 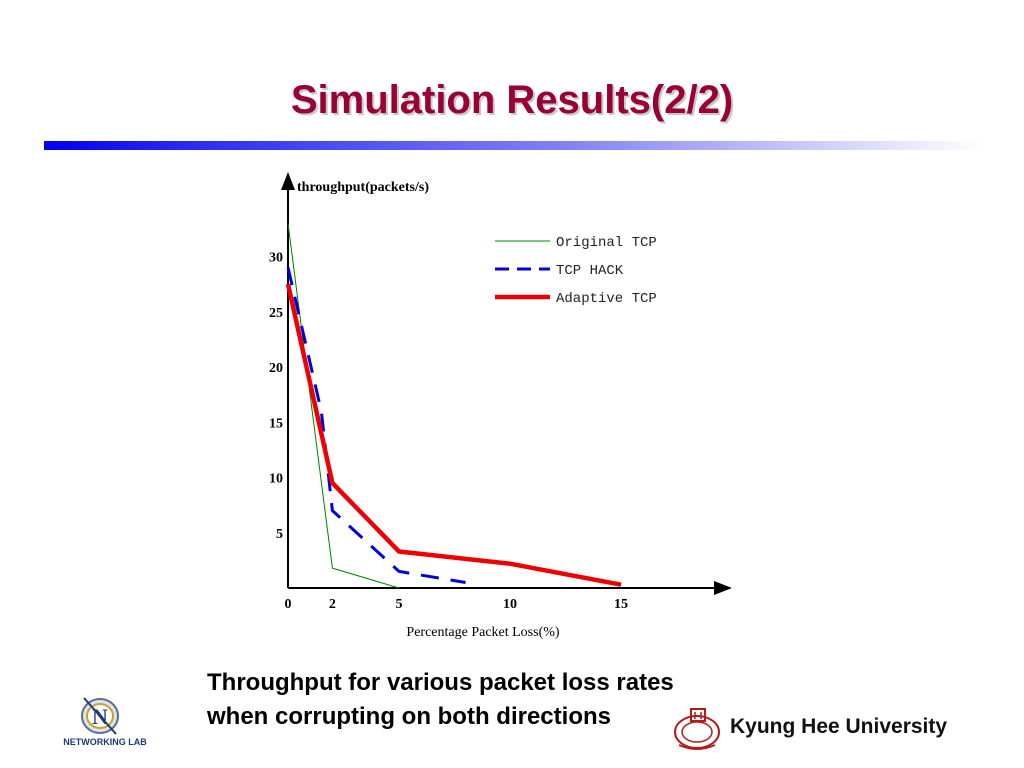 What do you see at coordinates (621, 604) in the screenshot?
I see `x-tick-label: 15` at bounding box center [621, 604].